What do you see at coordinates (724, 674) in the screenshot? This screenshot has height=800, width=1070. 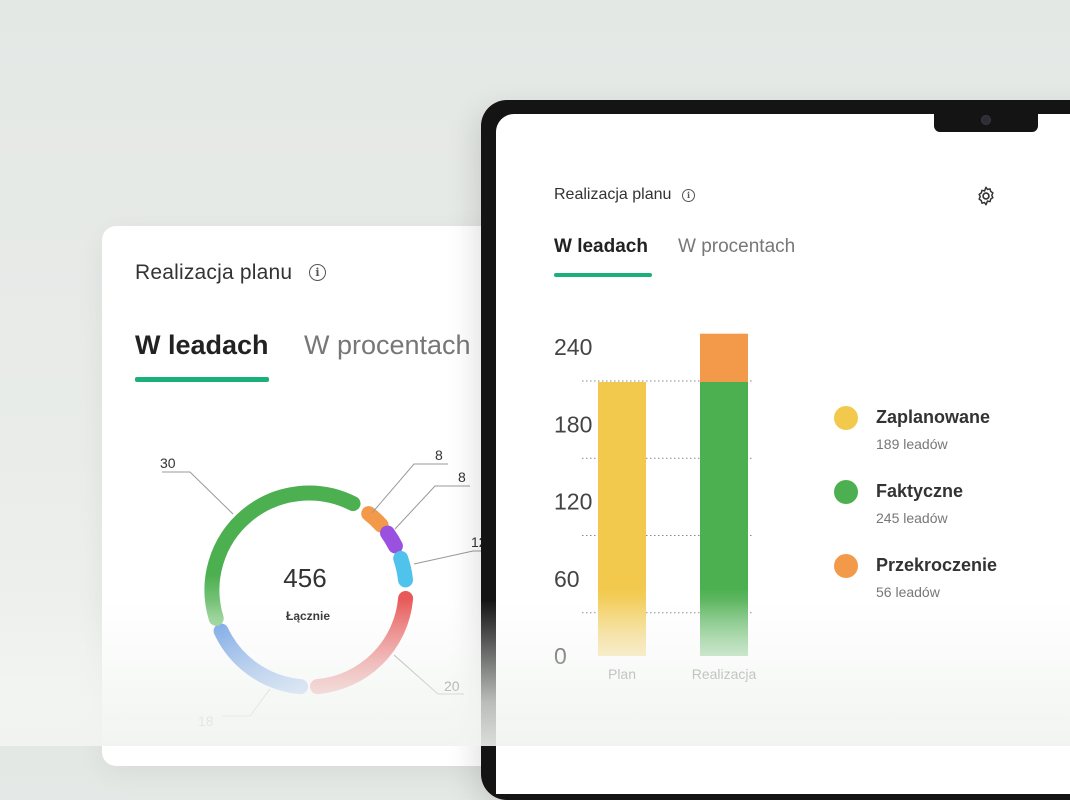 I see `x-category-label: Realizacja` at bounding box center [724, 674].